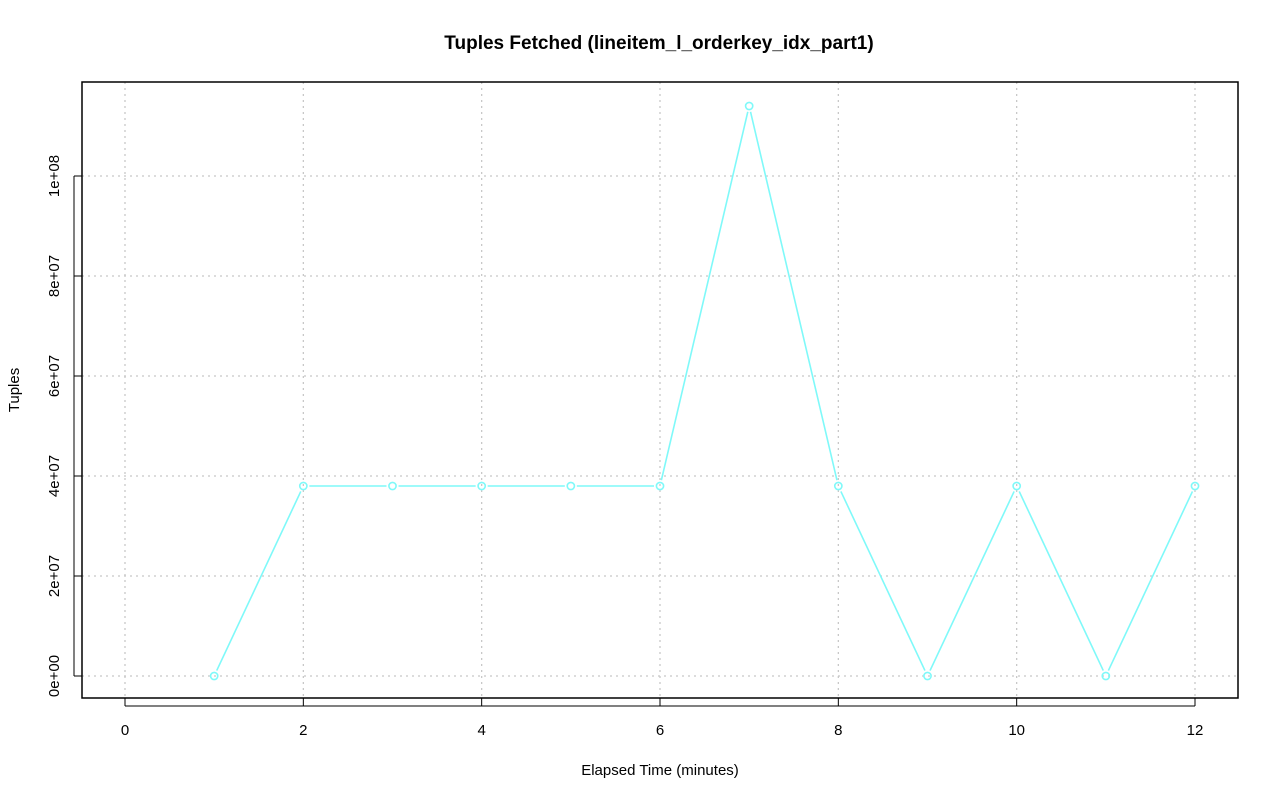  Describe the element at coordinates (660, 770) in the screenshot. I see `x-axis-label: Elapsed Time (minutes)` at that location.